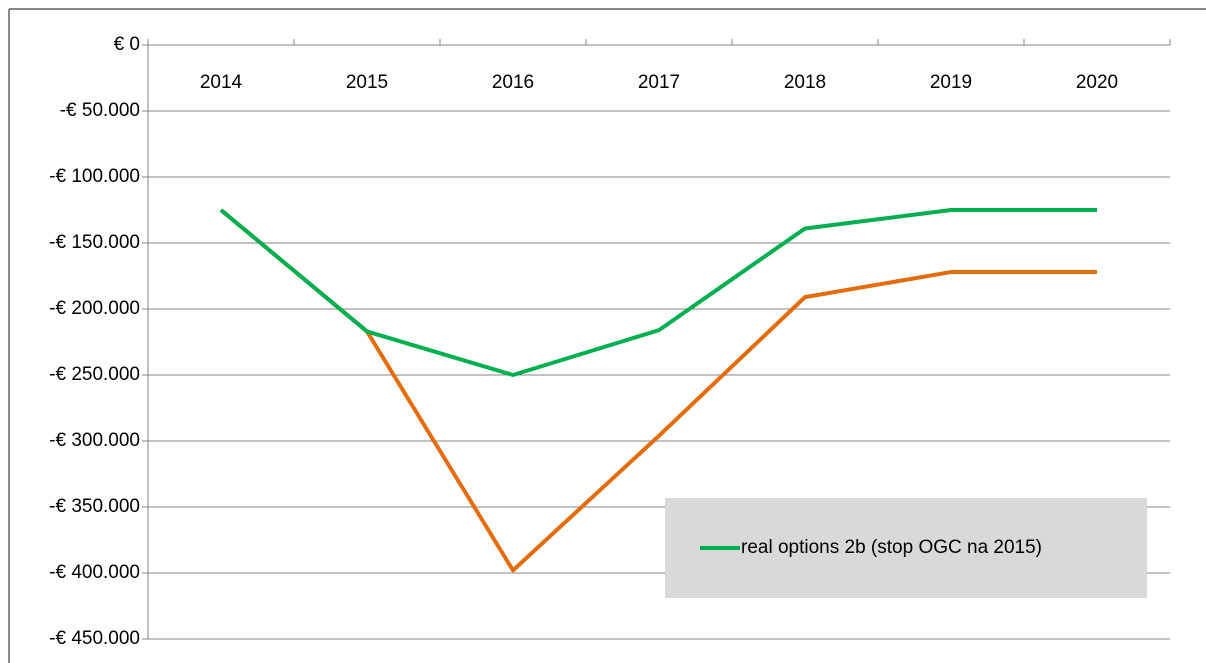 The height and width of the screenshot is (663, 1206). What do you see at coordinates (94, 506) in the screenshot?
I see `y-tick-label: -€ 350.000` at bounding box center [94, 506].